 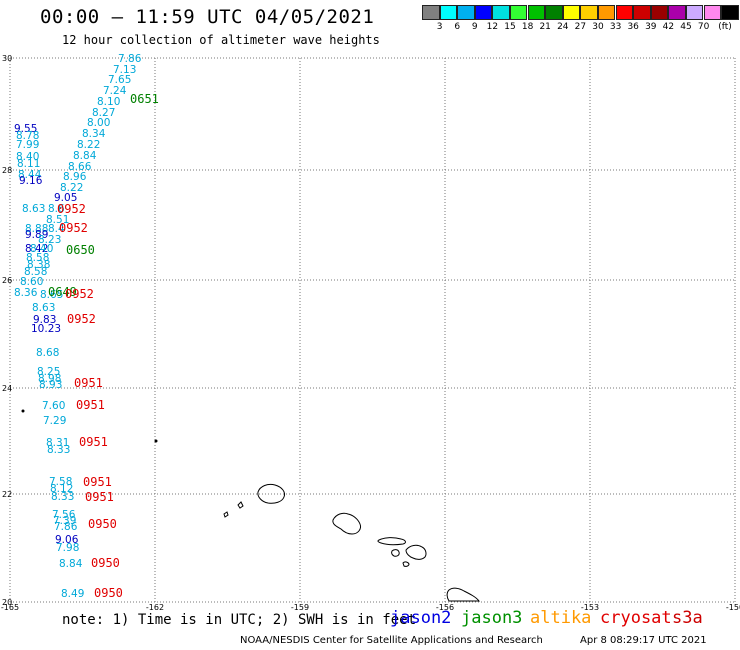 What do you see at coordinates (54, 421) in the screenshot?
I see `wave-height-value: 7.29` at bounding box center [54, 421].